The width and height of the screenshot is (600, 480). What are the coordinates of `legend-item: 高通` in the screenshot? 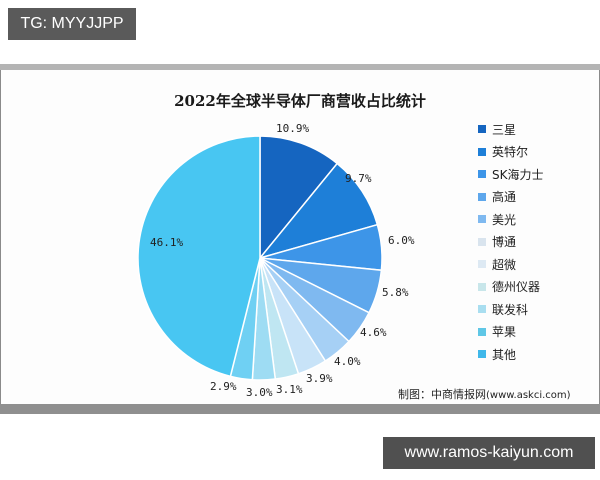 It's located at (511, 197).